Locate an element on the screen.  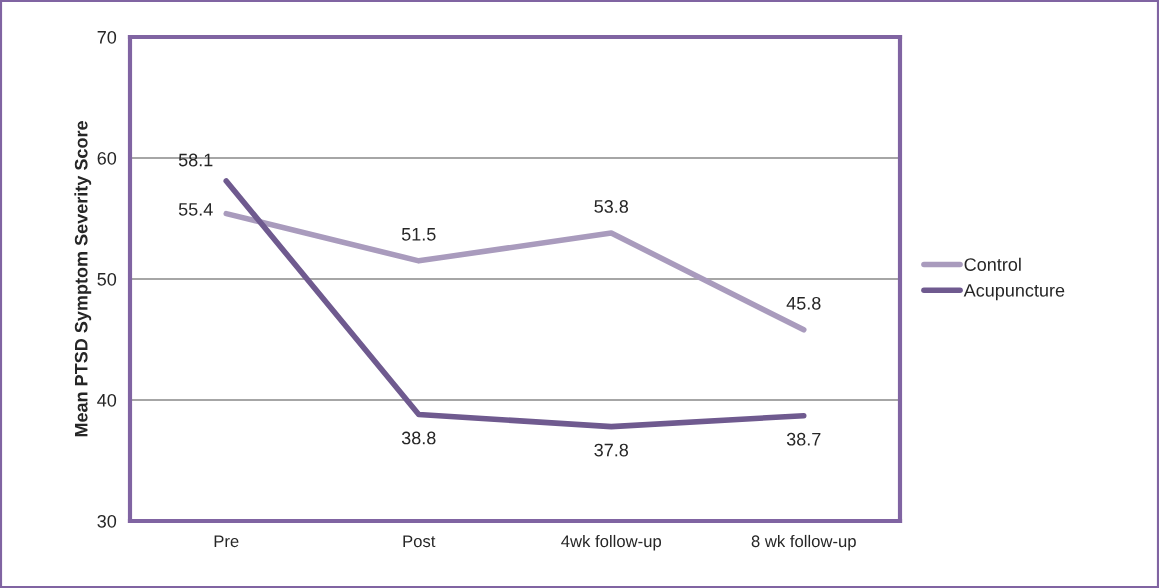
data-label: 51.5 is located at coordinates (418, 234).